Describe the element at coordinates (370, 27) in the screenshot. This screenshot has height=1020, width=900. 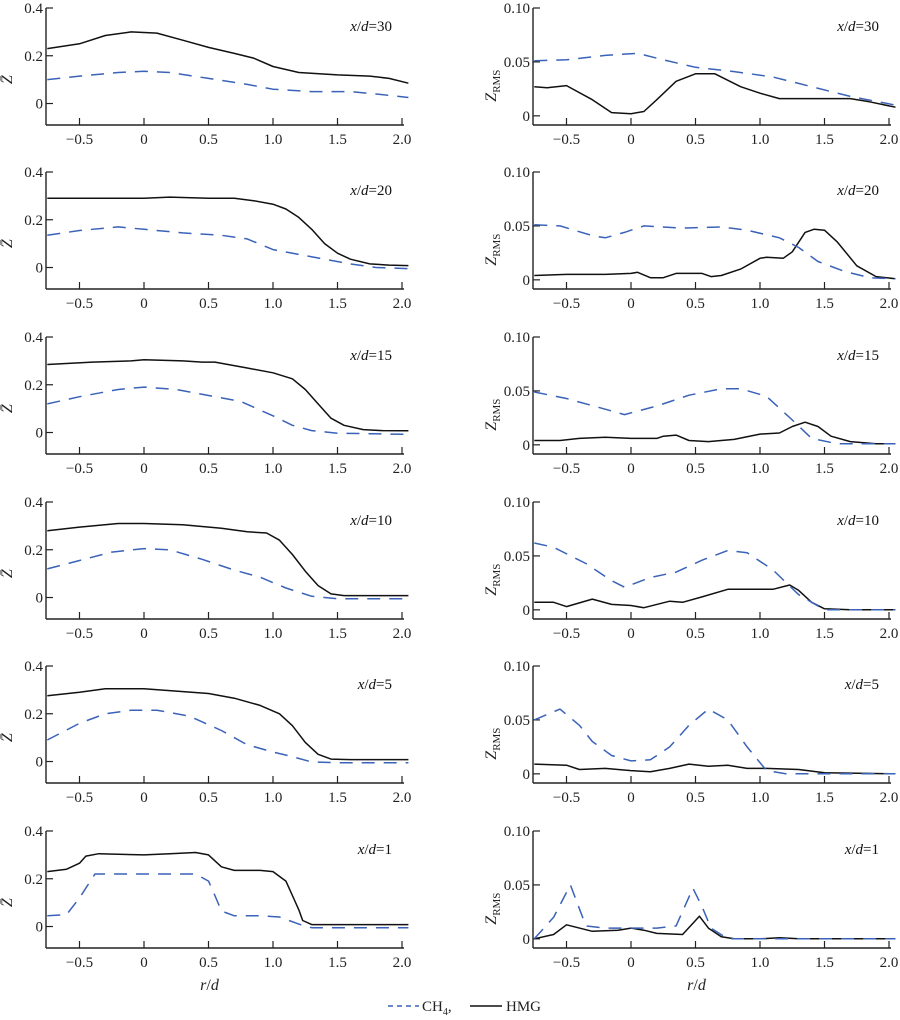
I see `panel-label: x/d=30` at that location.